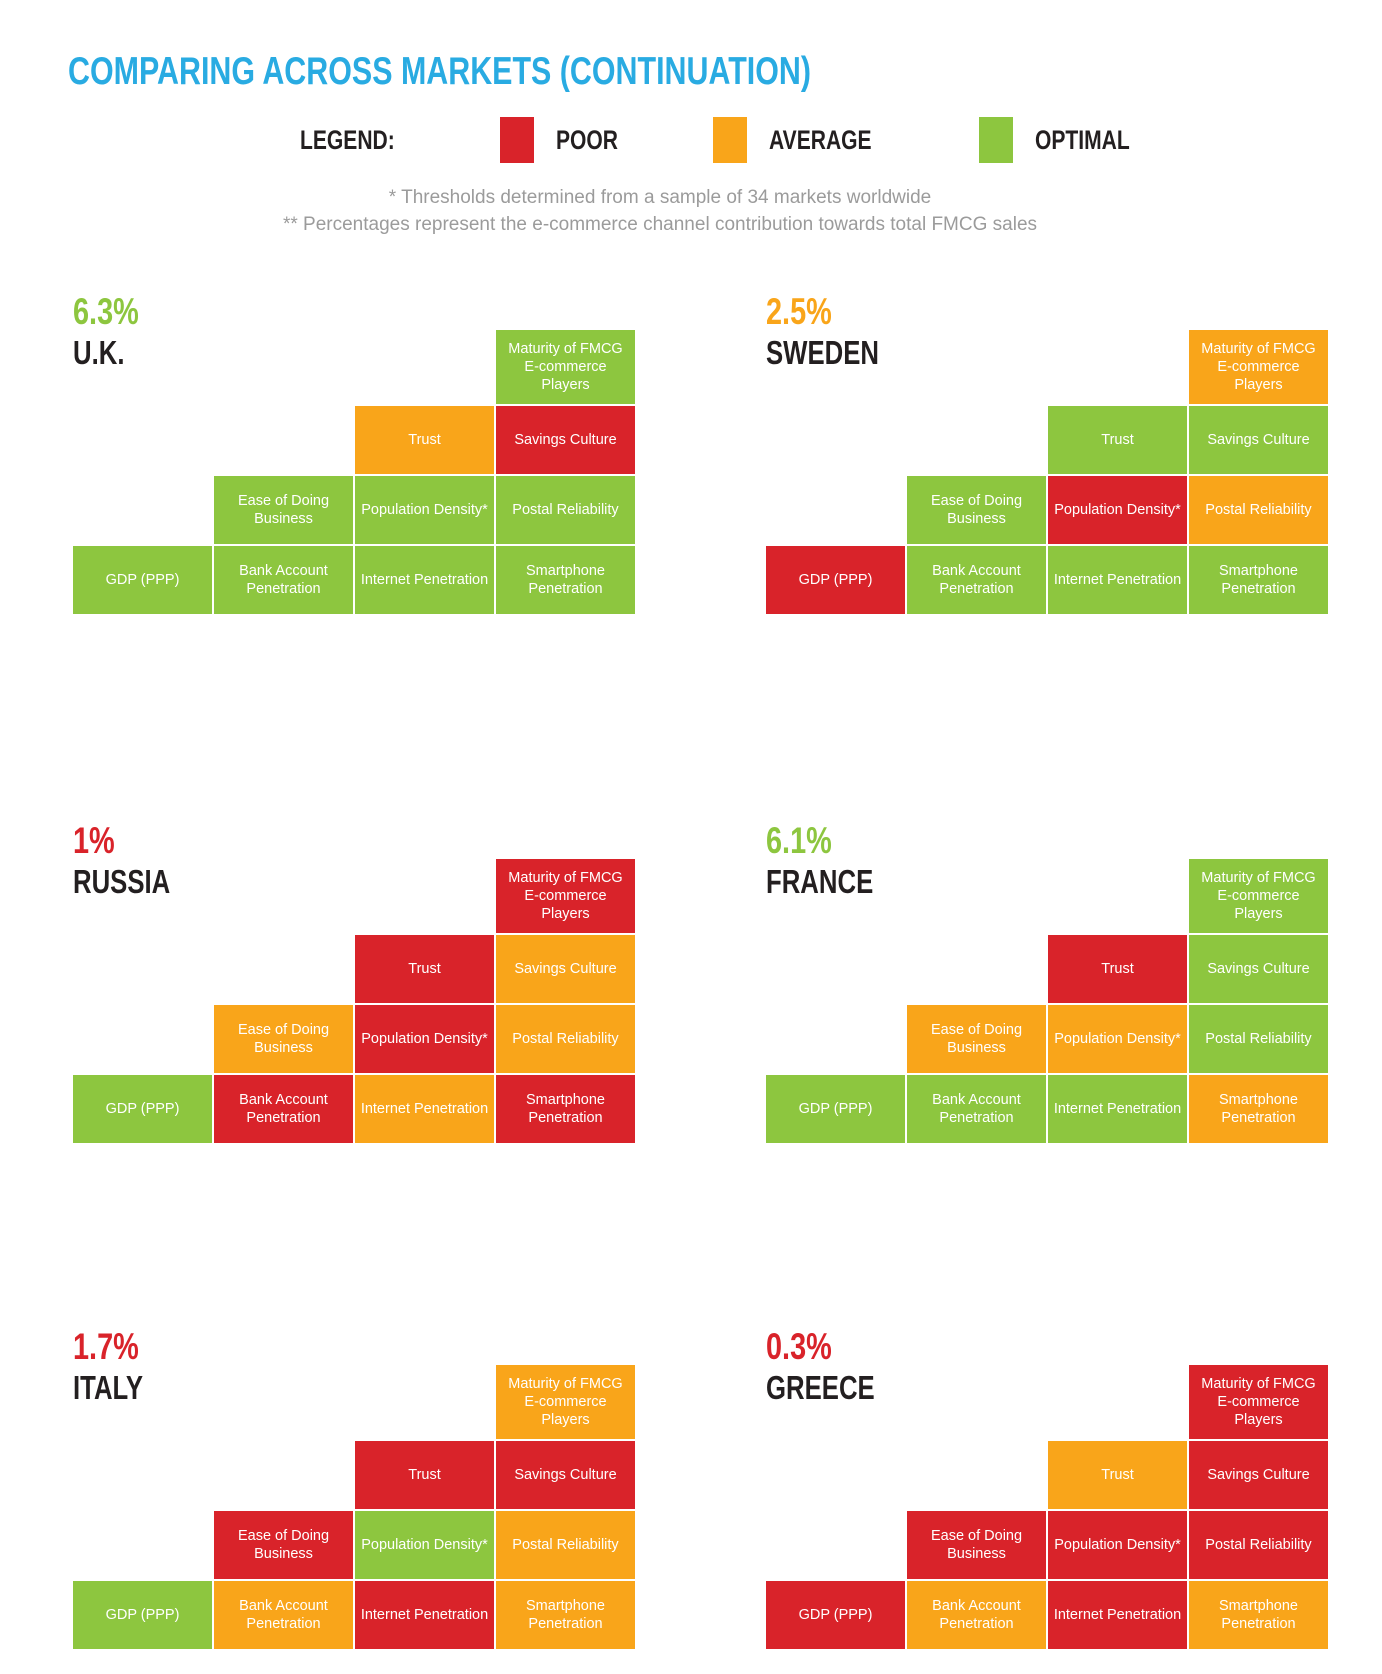 This screenshot has width=1382, height=1674. I want to click on market-name: GREECE, so click(820, 1387).